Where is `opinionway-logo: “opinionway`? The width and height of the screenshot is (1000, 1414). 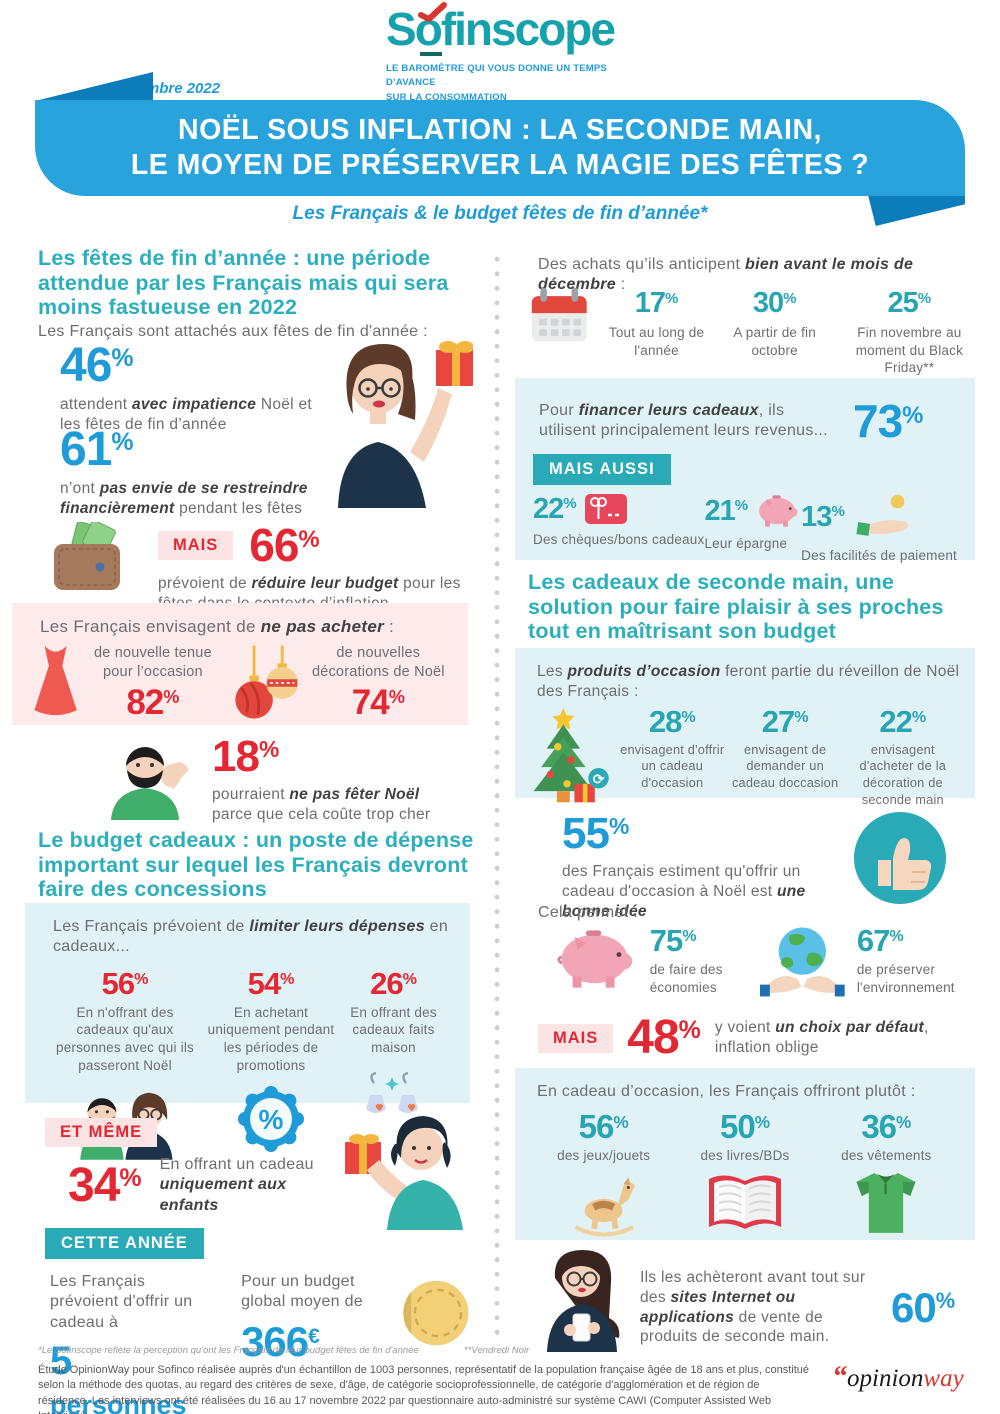
opinionway-logo: “opinionway is located at coordinates (898, 1377).